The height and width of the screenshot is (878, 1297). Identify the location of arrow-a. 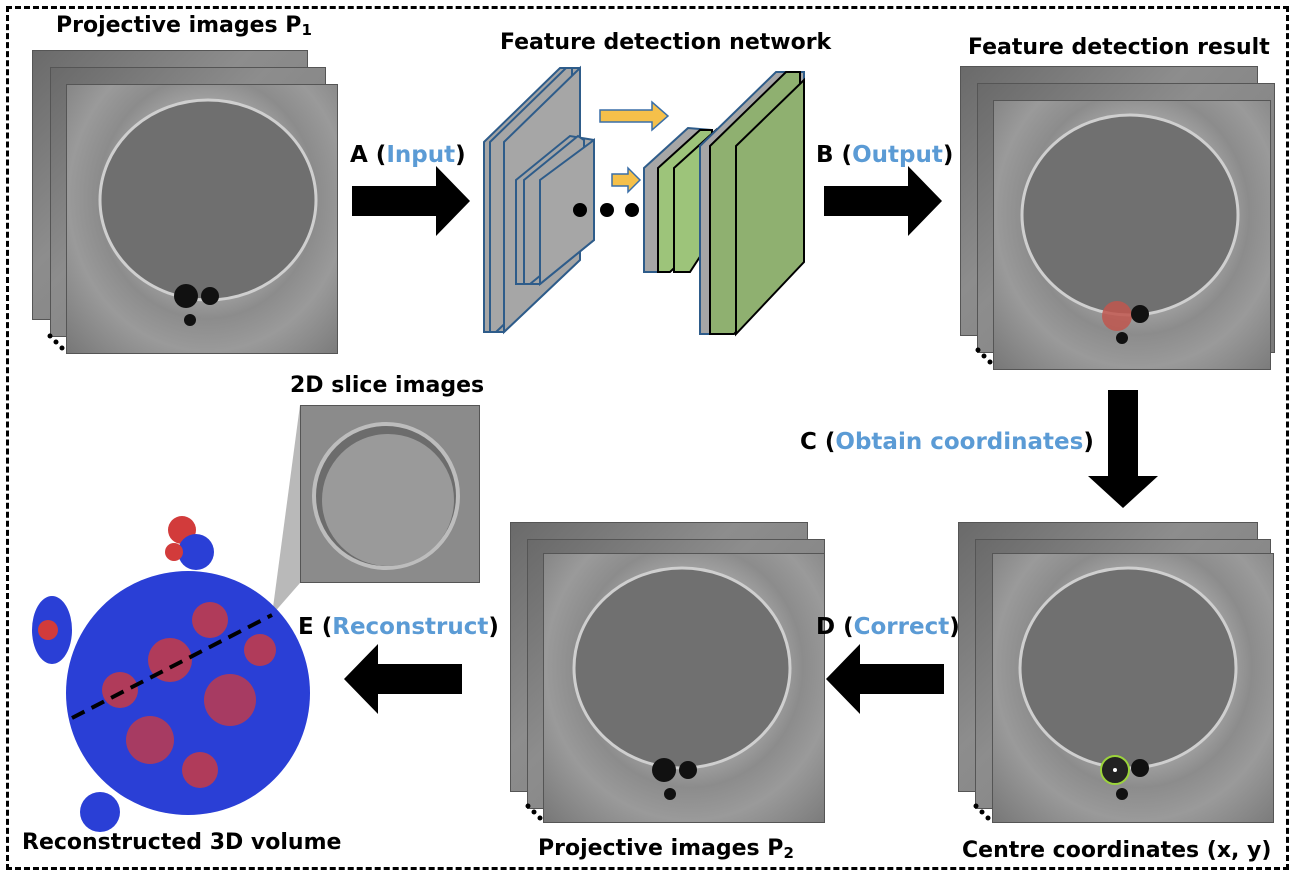
(411, 201).